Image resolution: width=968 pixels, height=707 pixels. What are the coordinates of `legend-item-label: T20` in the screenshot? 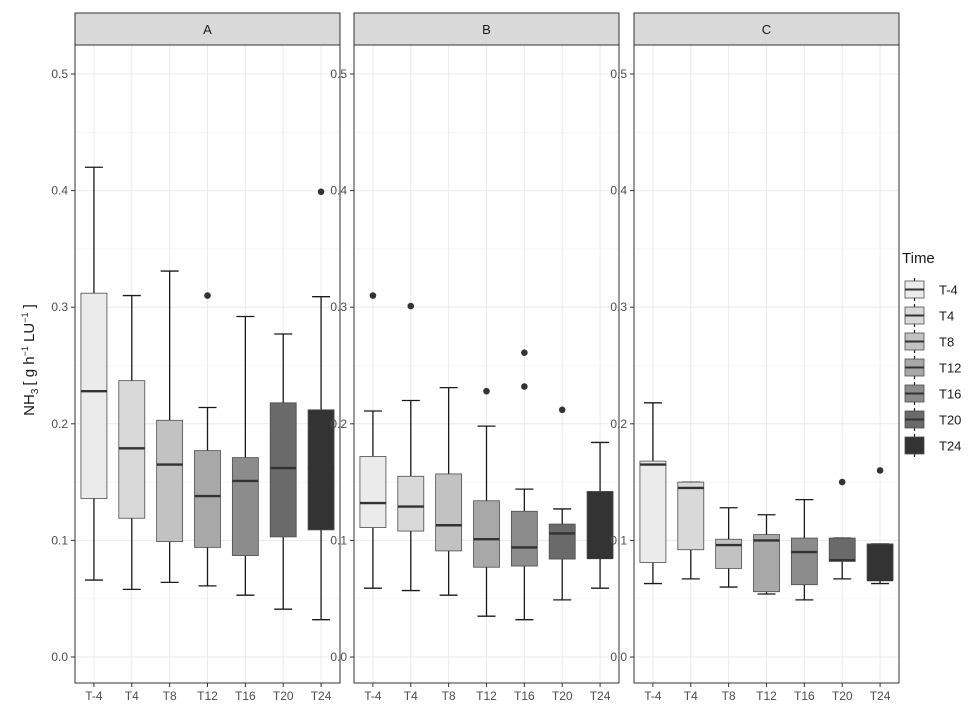 It's located at (950, 420).